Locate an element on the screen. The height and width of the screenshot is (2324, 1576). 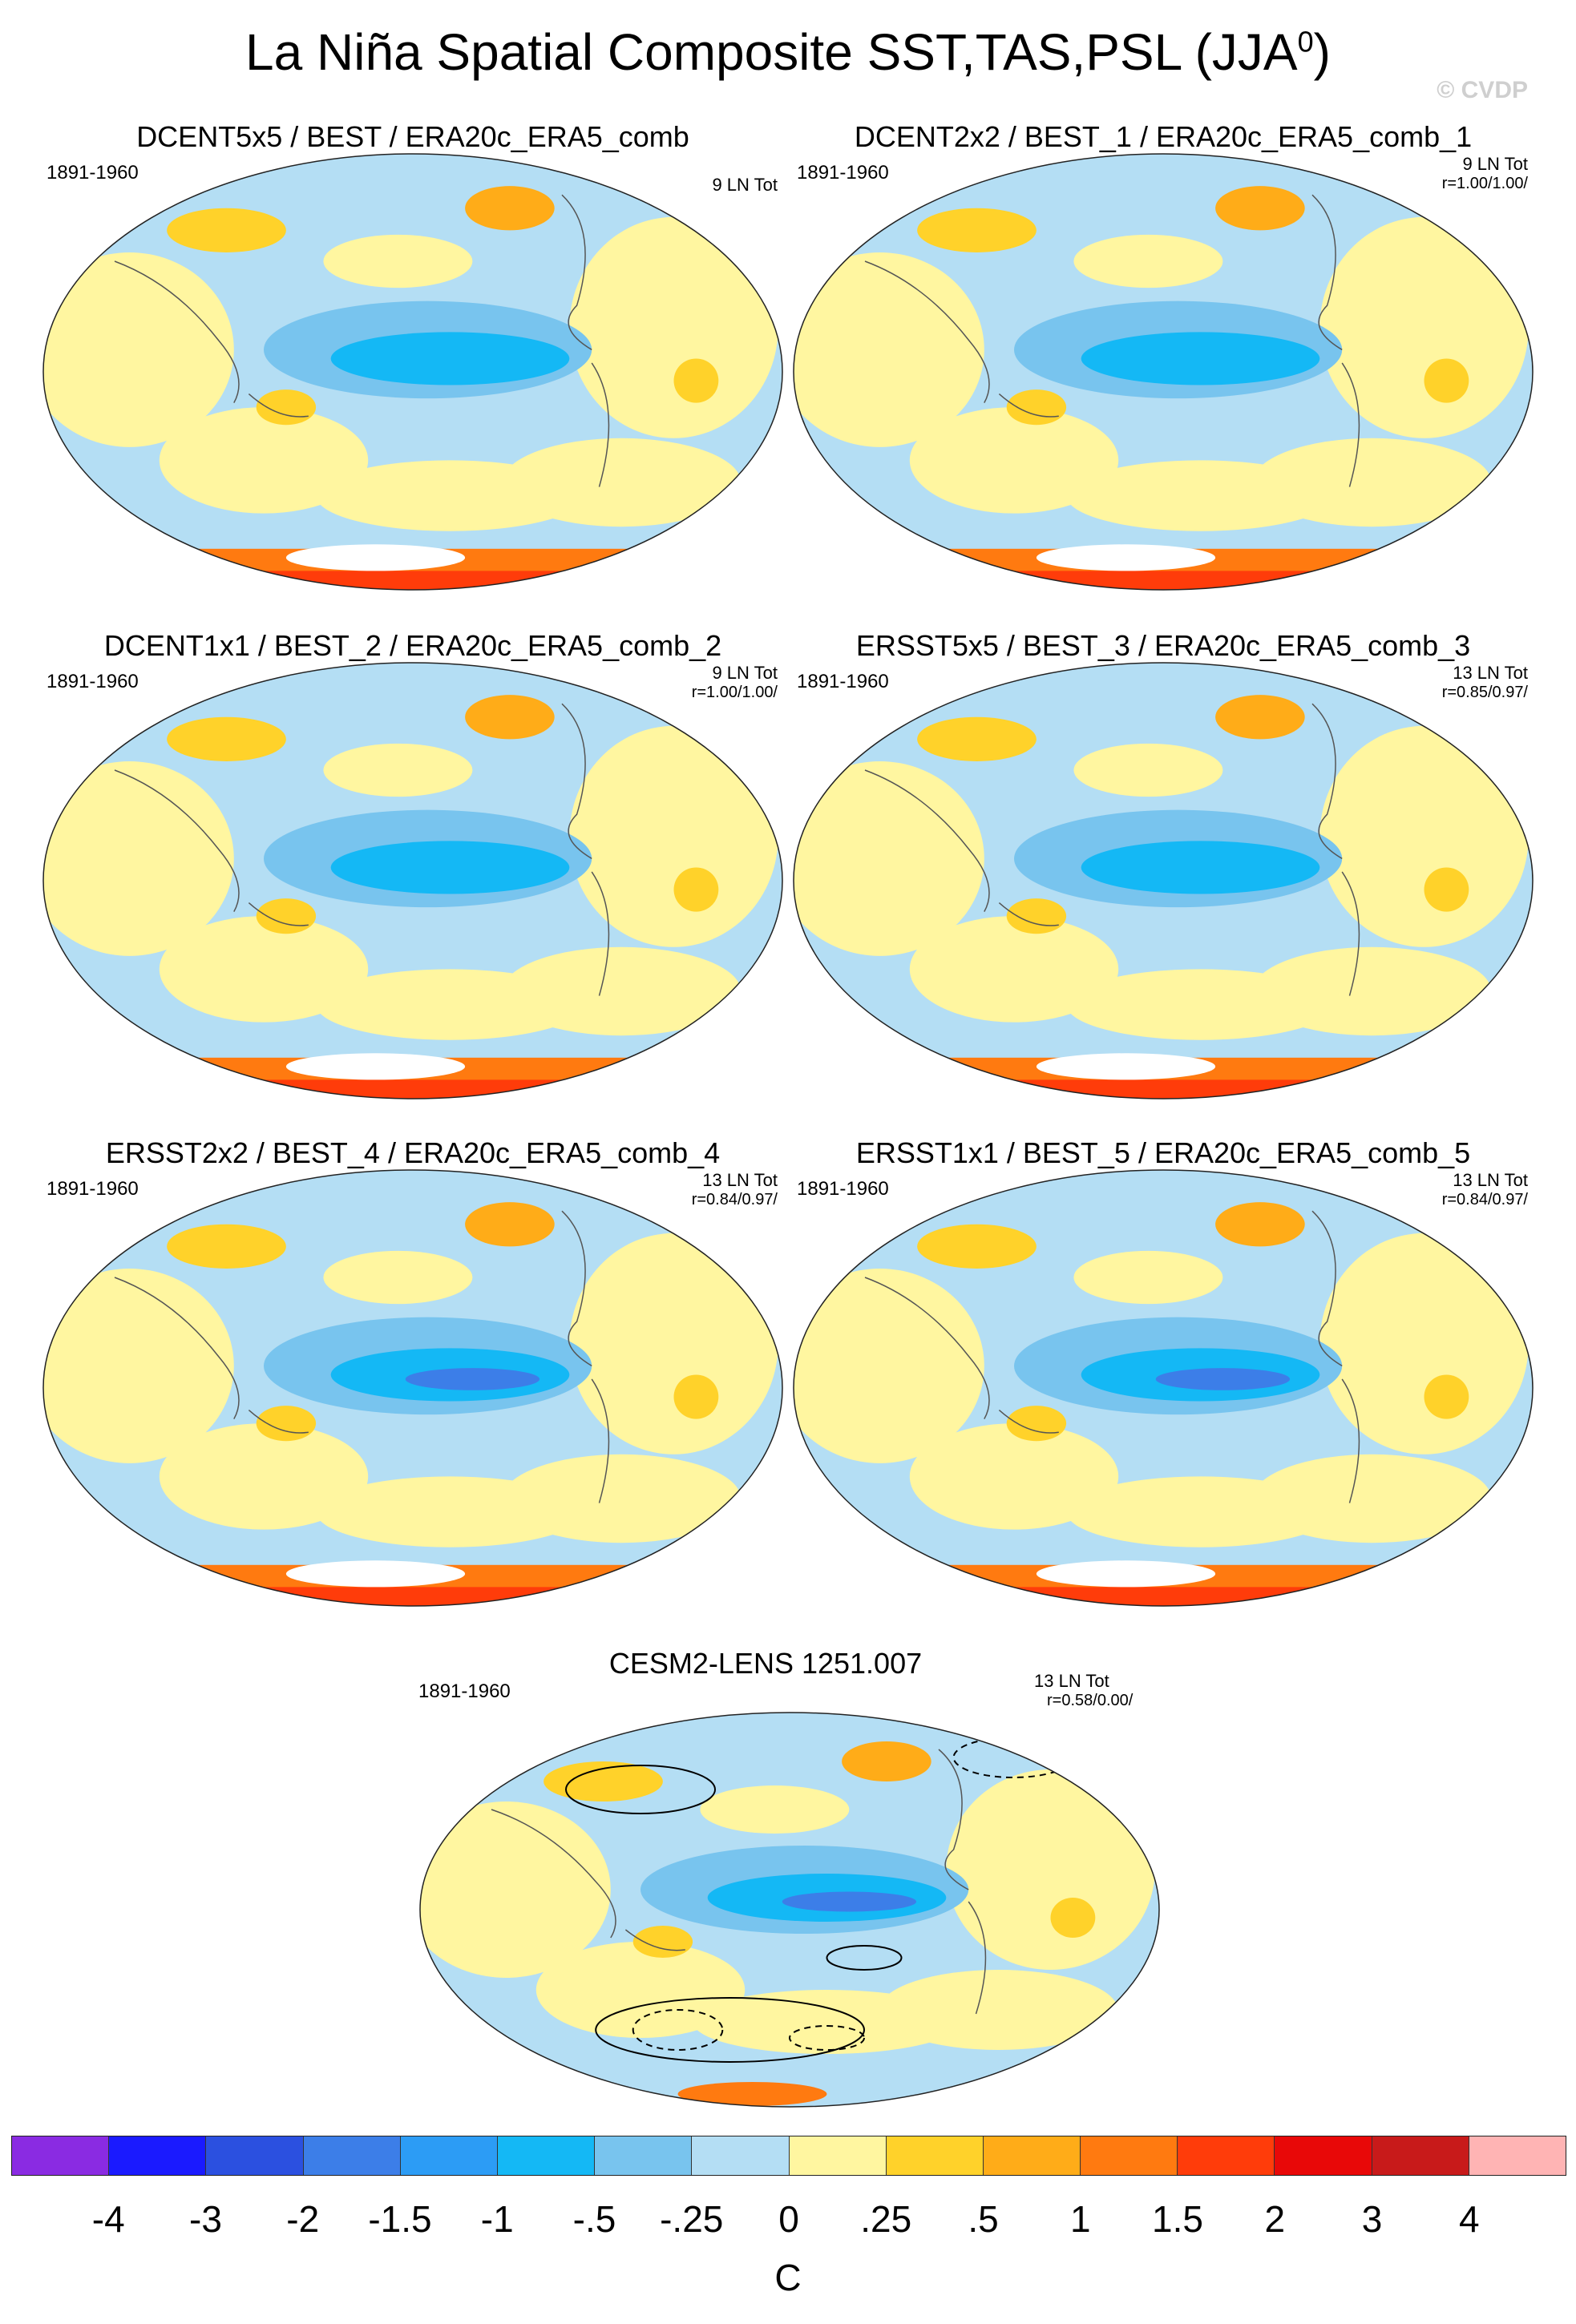
colorbar-tick-label: -3 is located at coordinates (205, 2219).